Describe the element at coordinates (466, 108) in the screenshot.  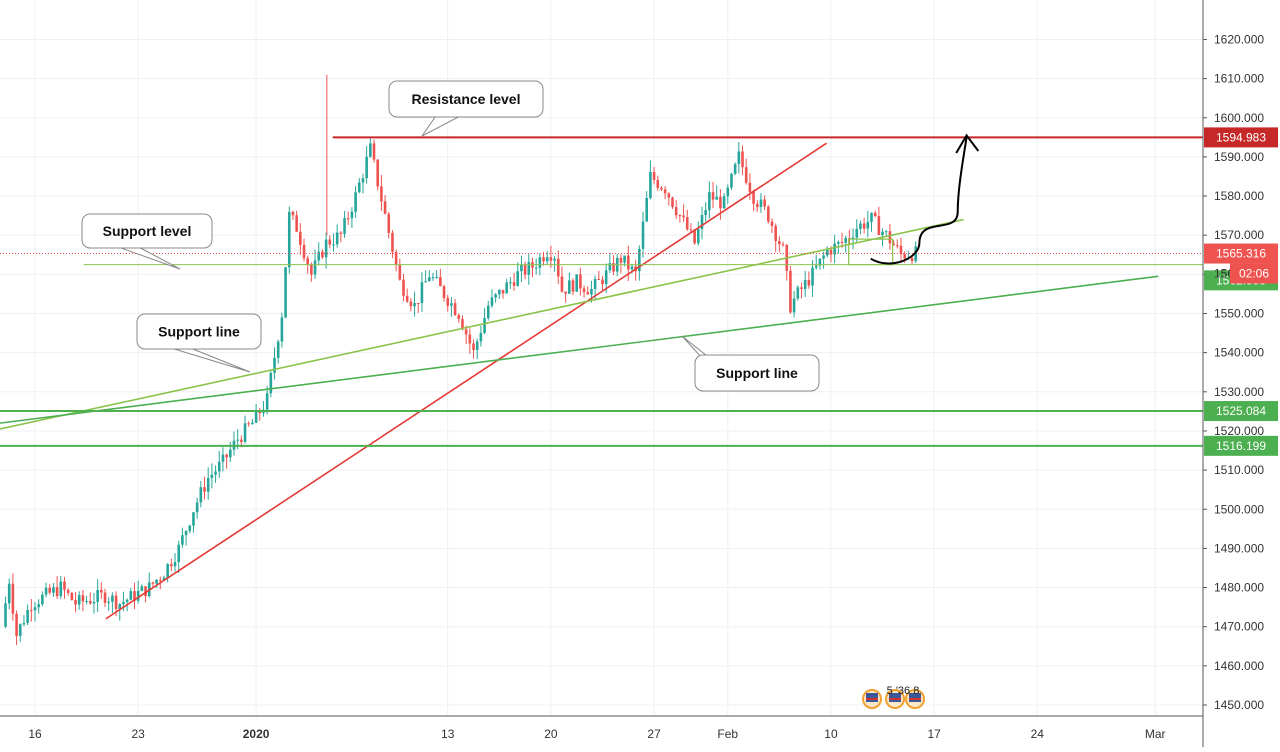
I see `callout-resistance: Resistance level` at that location.